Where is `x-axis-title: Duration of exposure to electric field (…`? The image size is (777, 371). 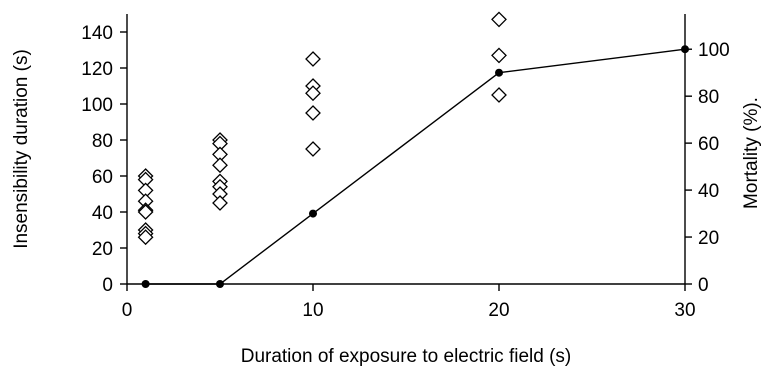
x-axis-title: Duration of exposure to electric field (… is located at coordinates (406, 356).